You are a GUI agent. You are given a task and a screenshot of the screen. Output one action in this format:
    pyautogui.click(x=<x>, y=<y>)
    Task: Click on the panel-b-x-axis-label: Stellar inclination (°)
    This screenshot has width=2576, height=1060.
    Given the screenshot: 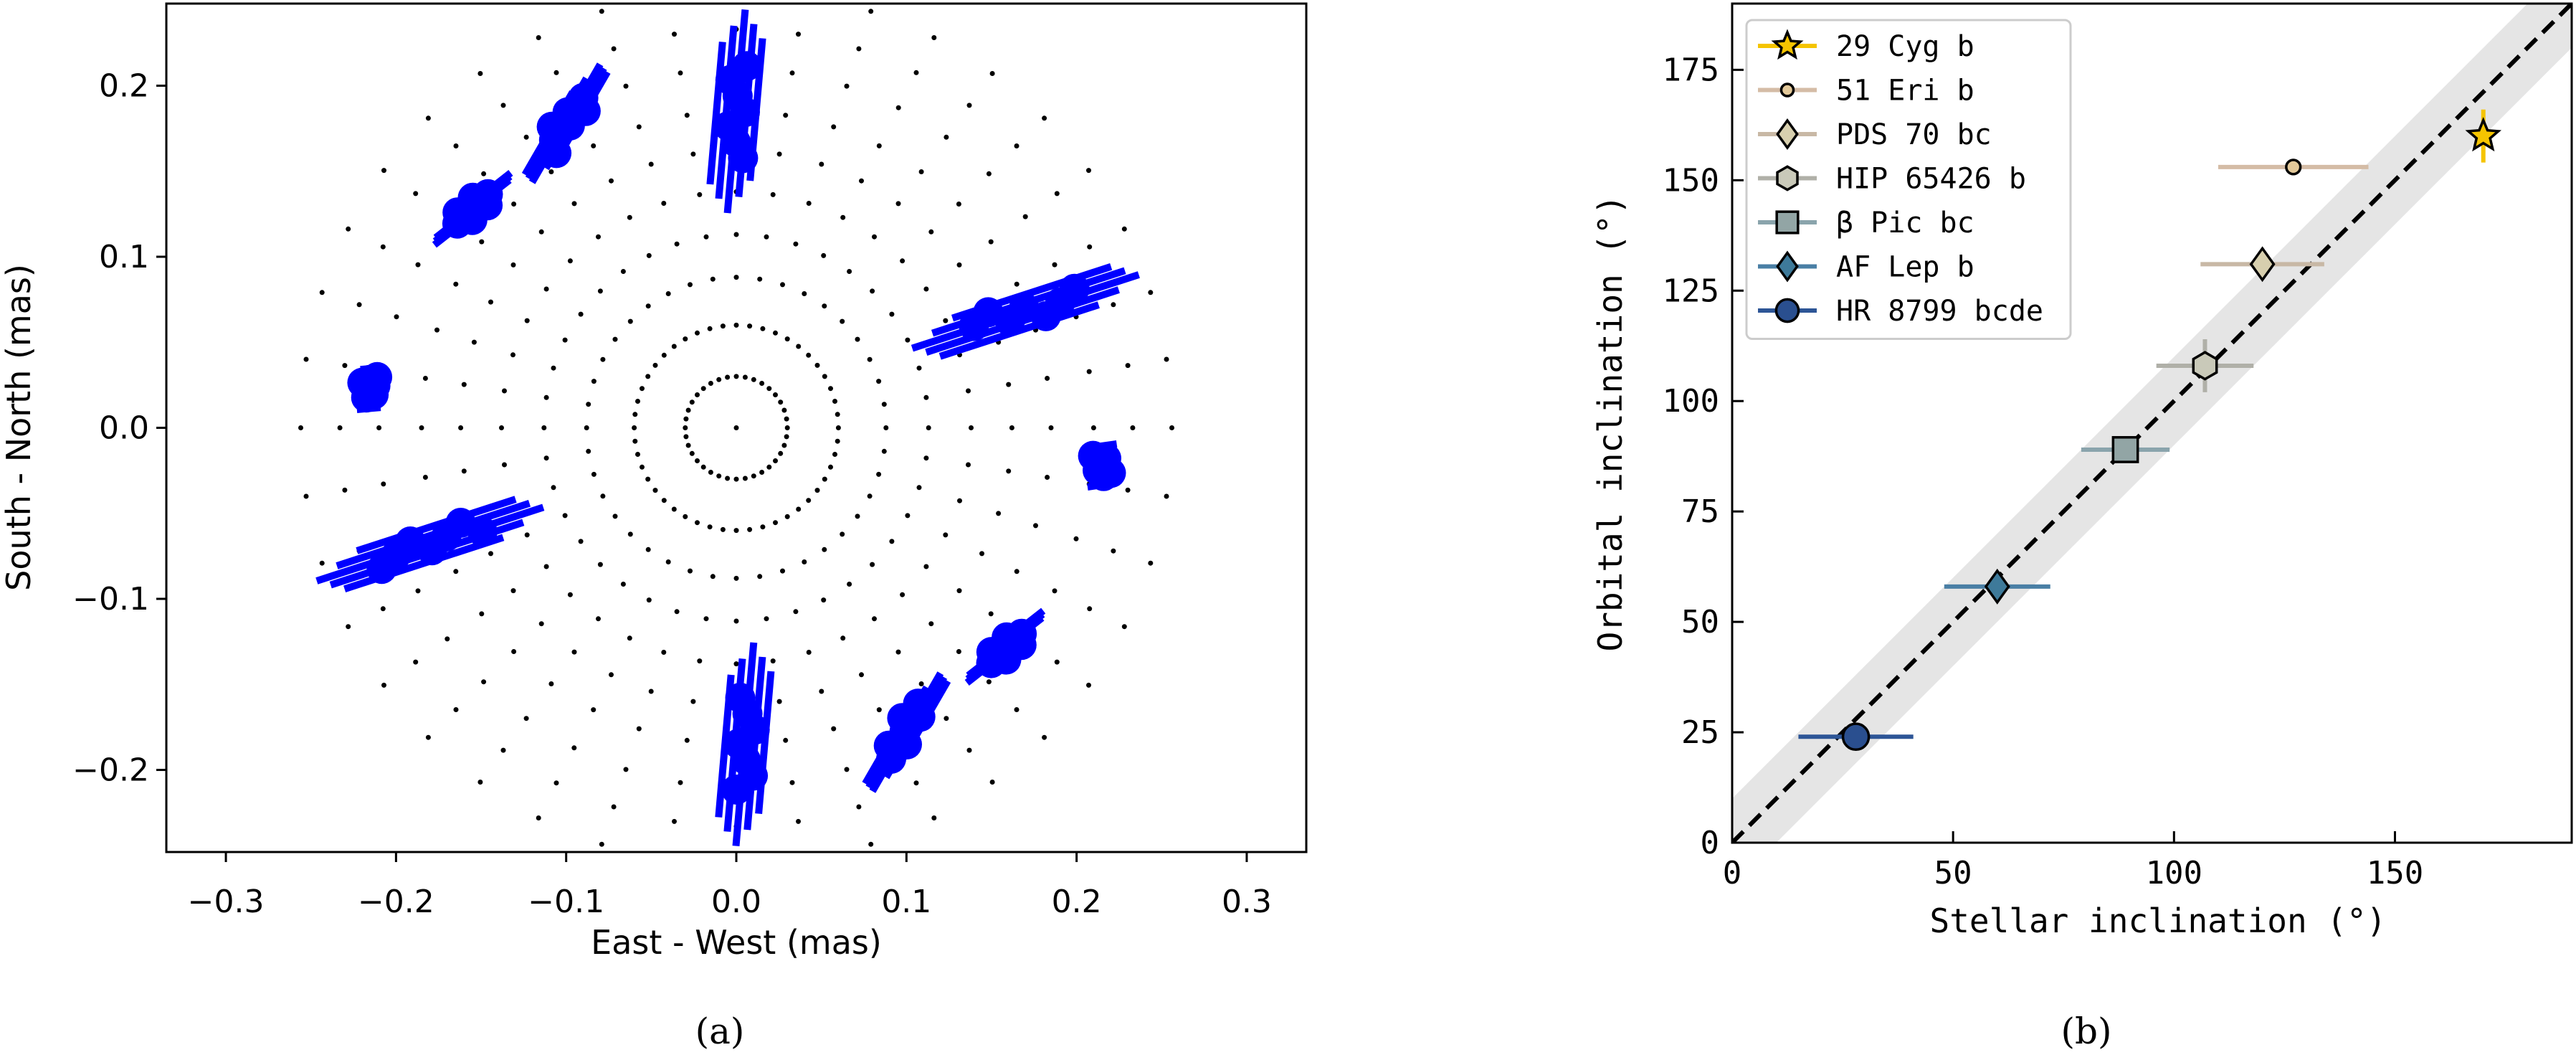 What is the action you would take?
    pyautogui.click(x=2158, y=921)
    